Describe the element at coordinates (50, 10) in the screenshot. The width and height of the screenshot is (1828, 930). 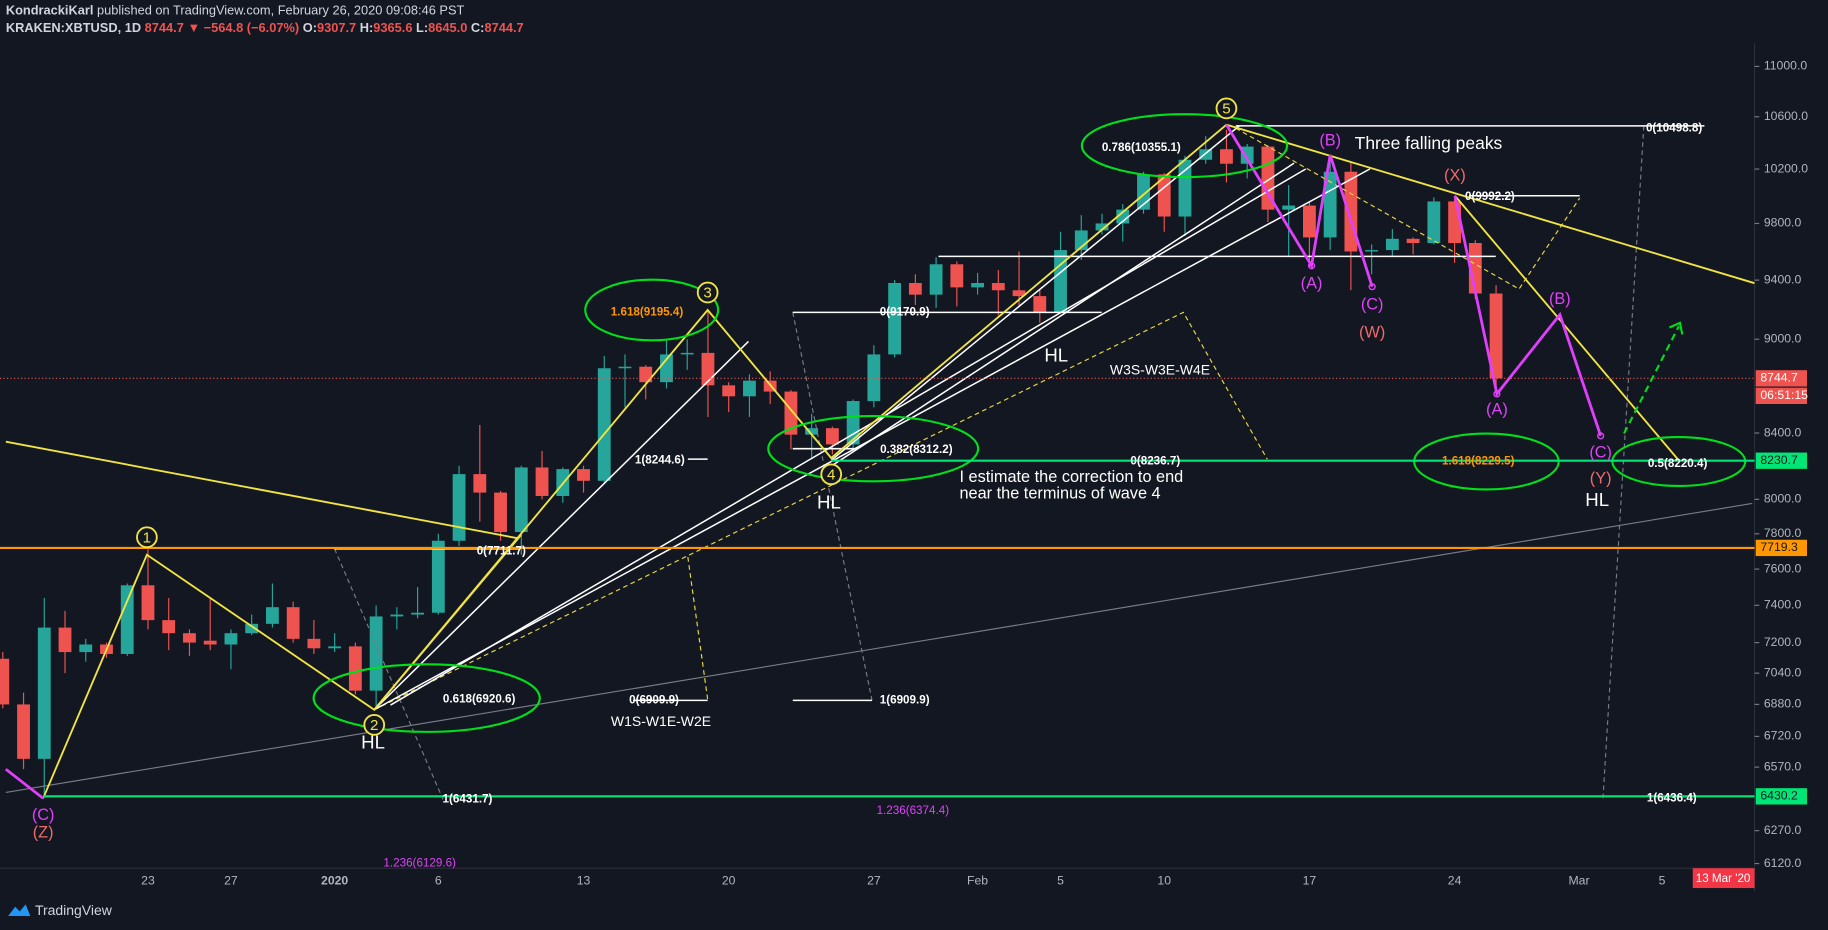
I see `author: KondrackiKarl` at that location.